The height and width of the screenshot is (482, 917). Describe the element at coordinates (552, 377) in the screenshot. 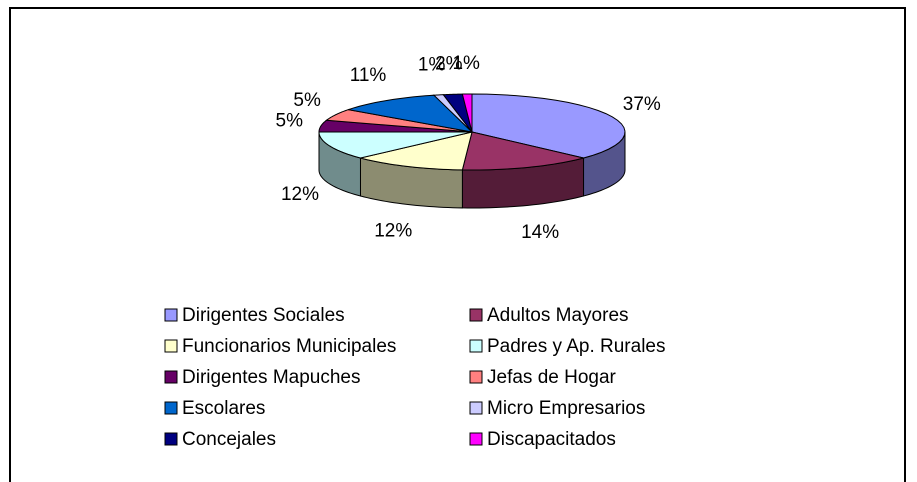

I see `legend-label: Jefas de Hogar` at that location.